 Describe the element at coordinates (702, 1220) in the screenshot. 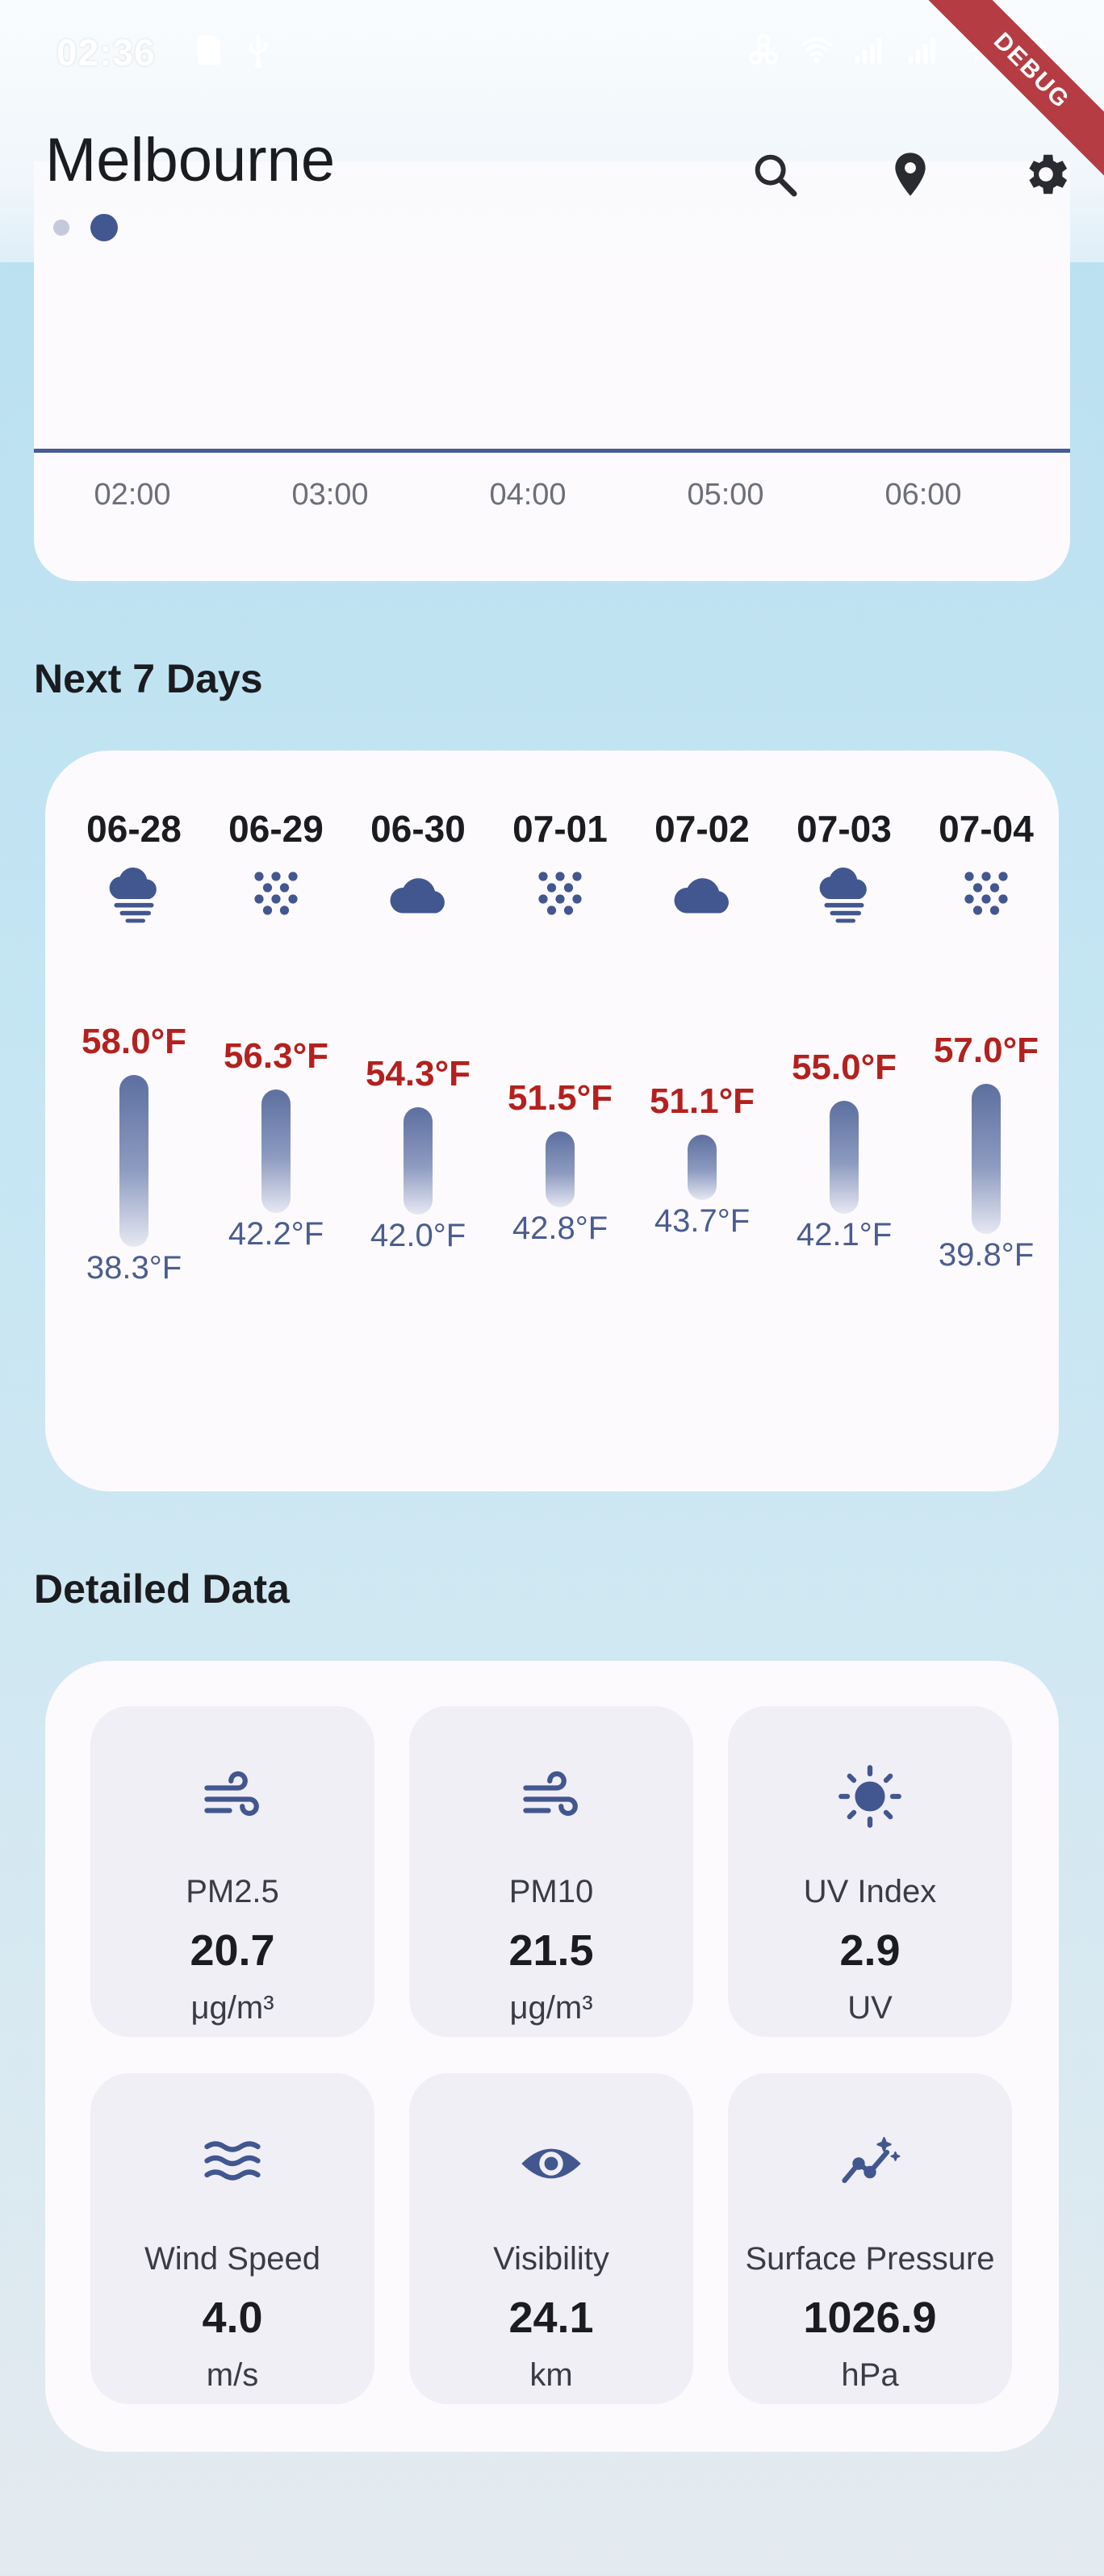

I see `forecast-low-temp: 43.7°F` at that location.